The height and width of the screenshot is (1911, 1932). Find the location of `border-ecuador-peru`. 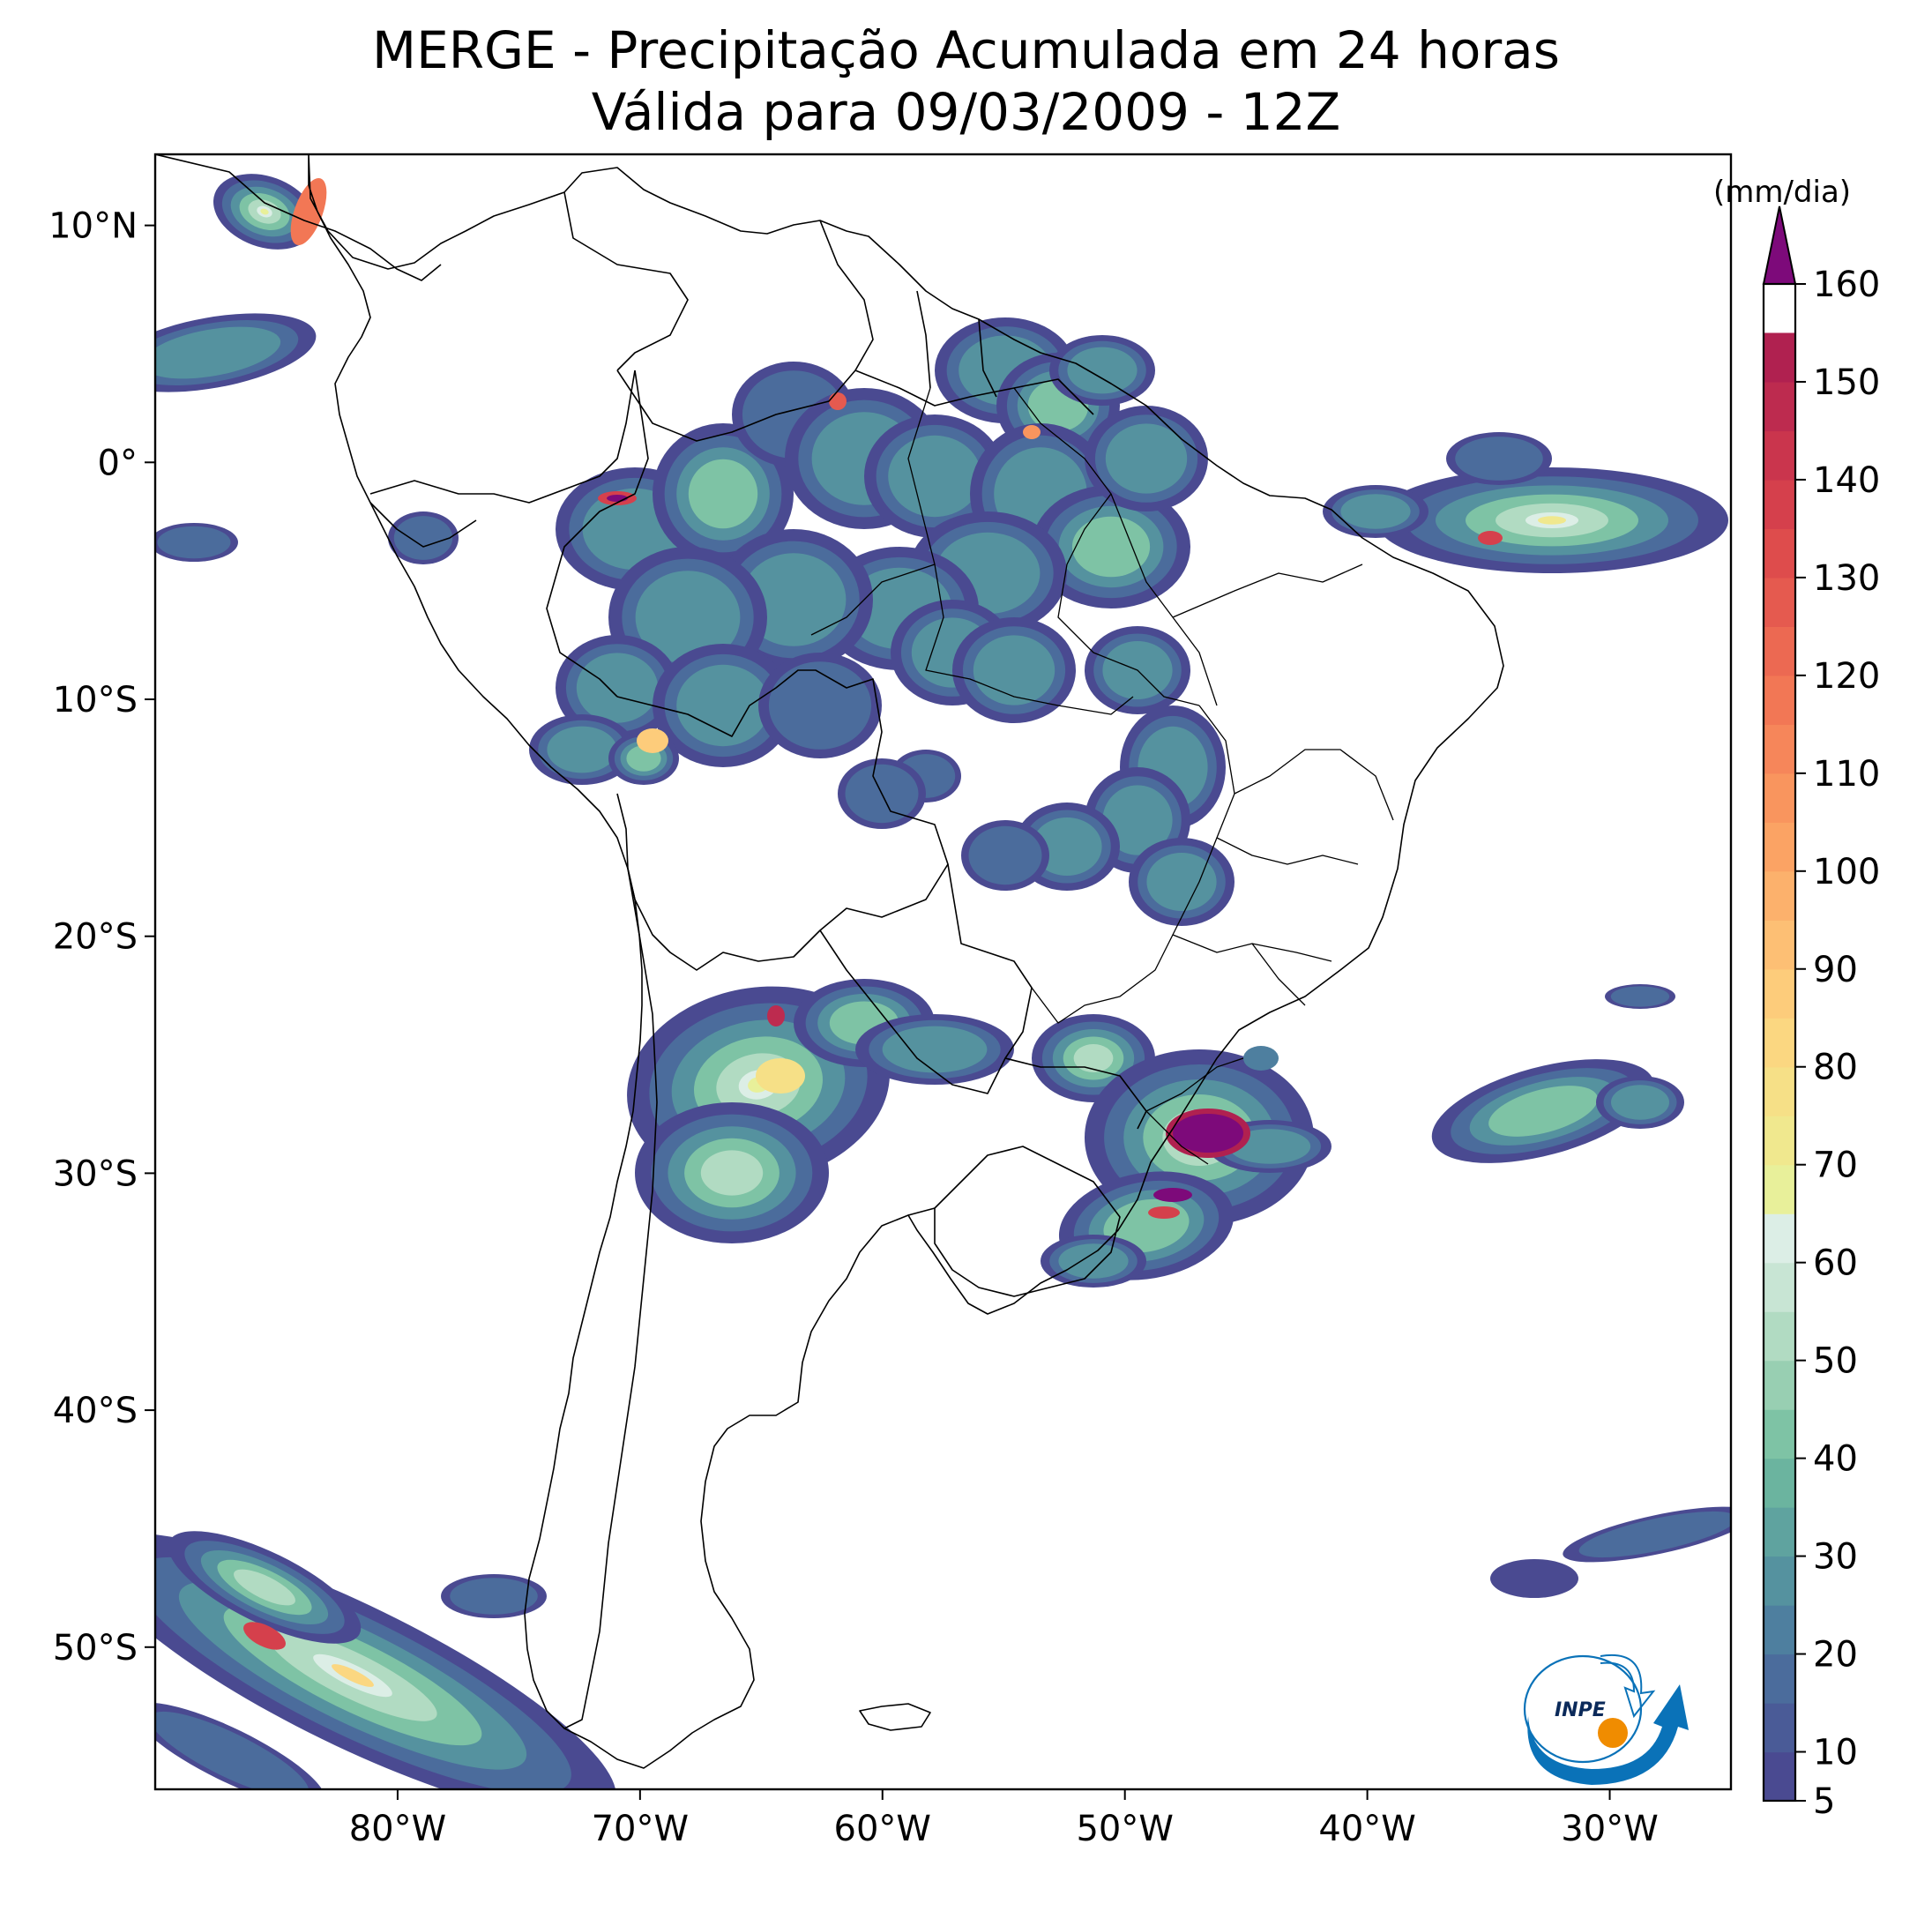

border-ecuador-peru is located at coordinates (423, 525).